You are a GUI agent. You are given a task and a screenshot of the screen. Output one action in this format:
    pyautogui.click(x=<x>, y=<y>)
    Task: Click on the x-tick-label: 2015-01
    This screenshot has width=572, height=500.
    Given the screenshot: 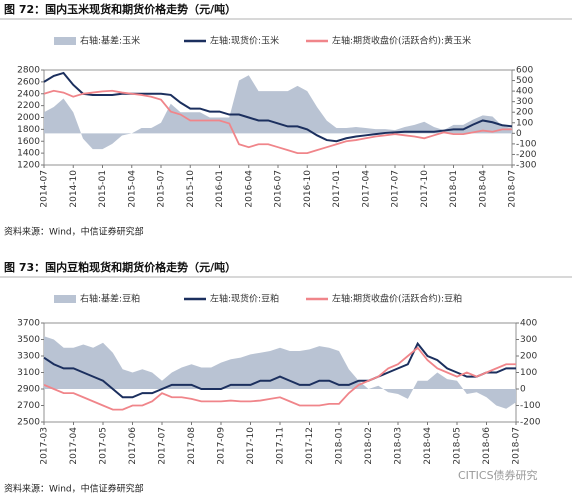 What is the action you would take?
    pyautogui.click(x=103, y=189)
    